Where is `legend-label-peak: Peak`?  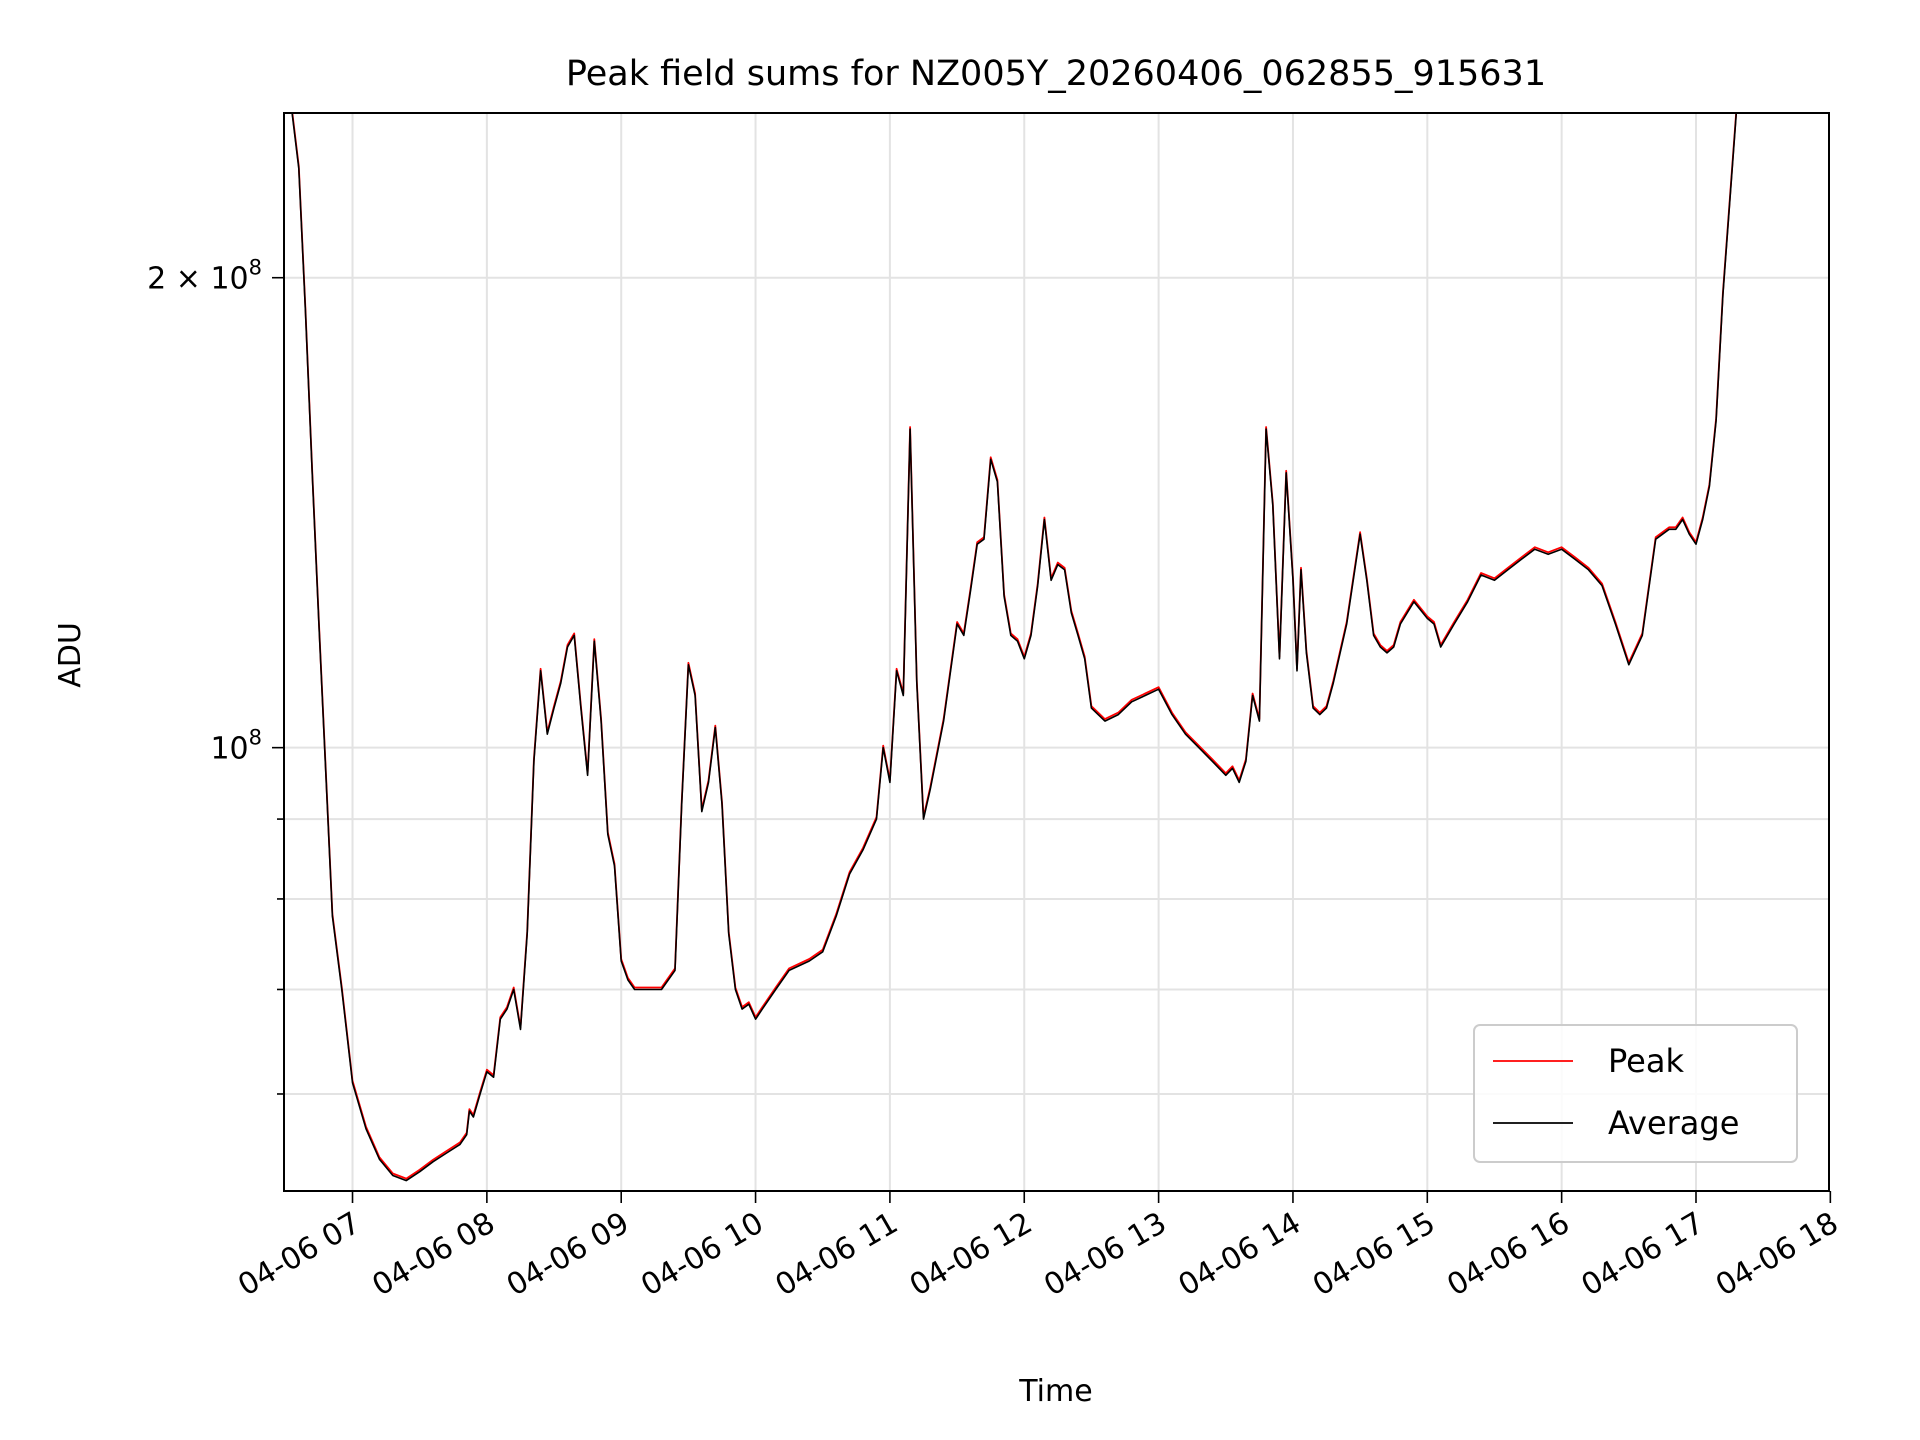
legend-label-peak: Peak is located at coordinates (1646, 1061).